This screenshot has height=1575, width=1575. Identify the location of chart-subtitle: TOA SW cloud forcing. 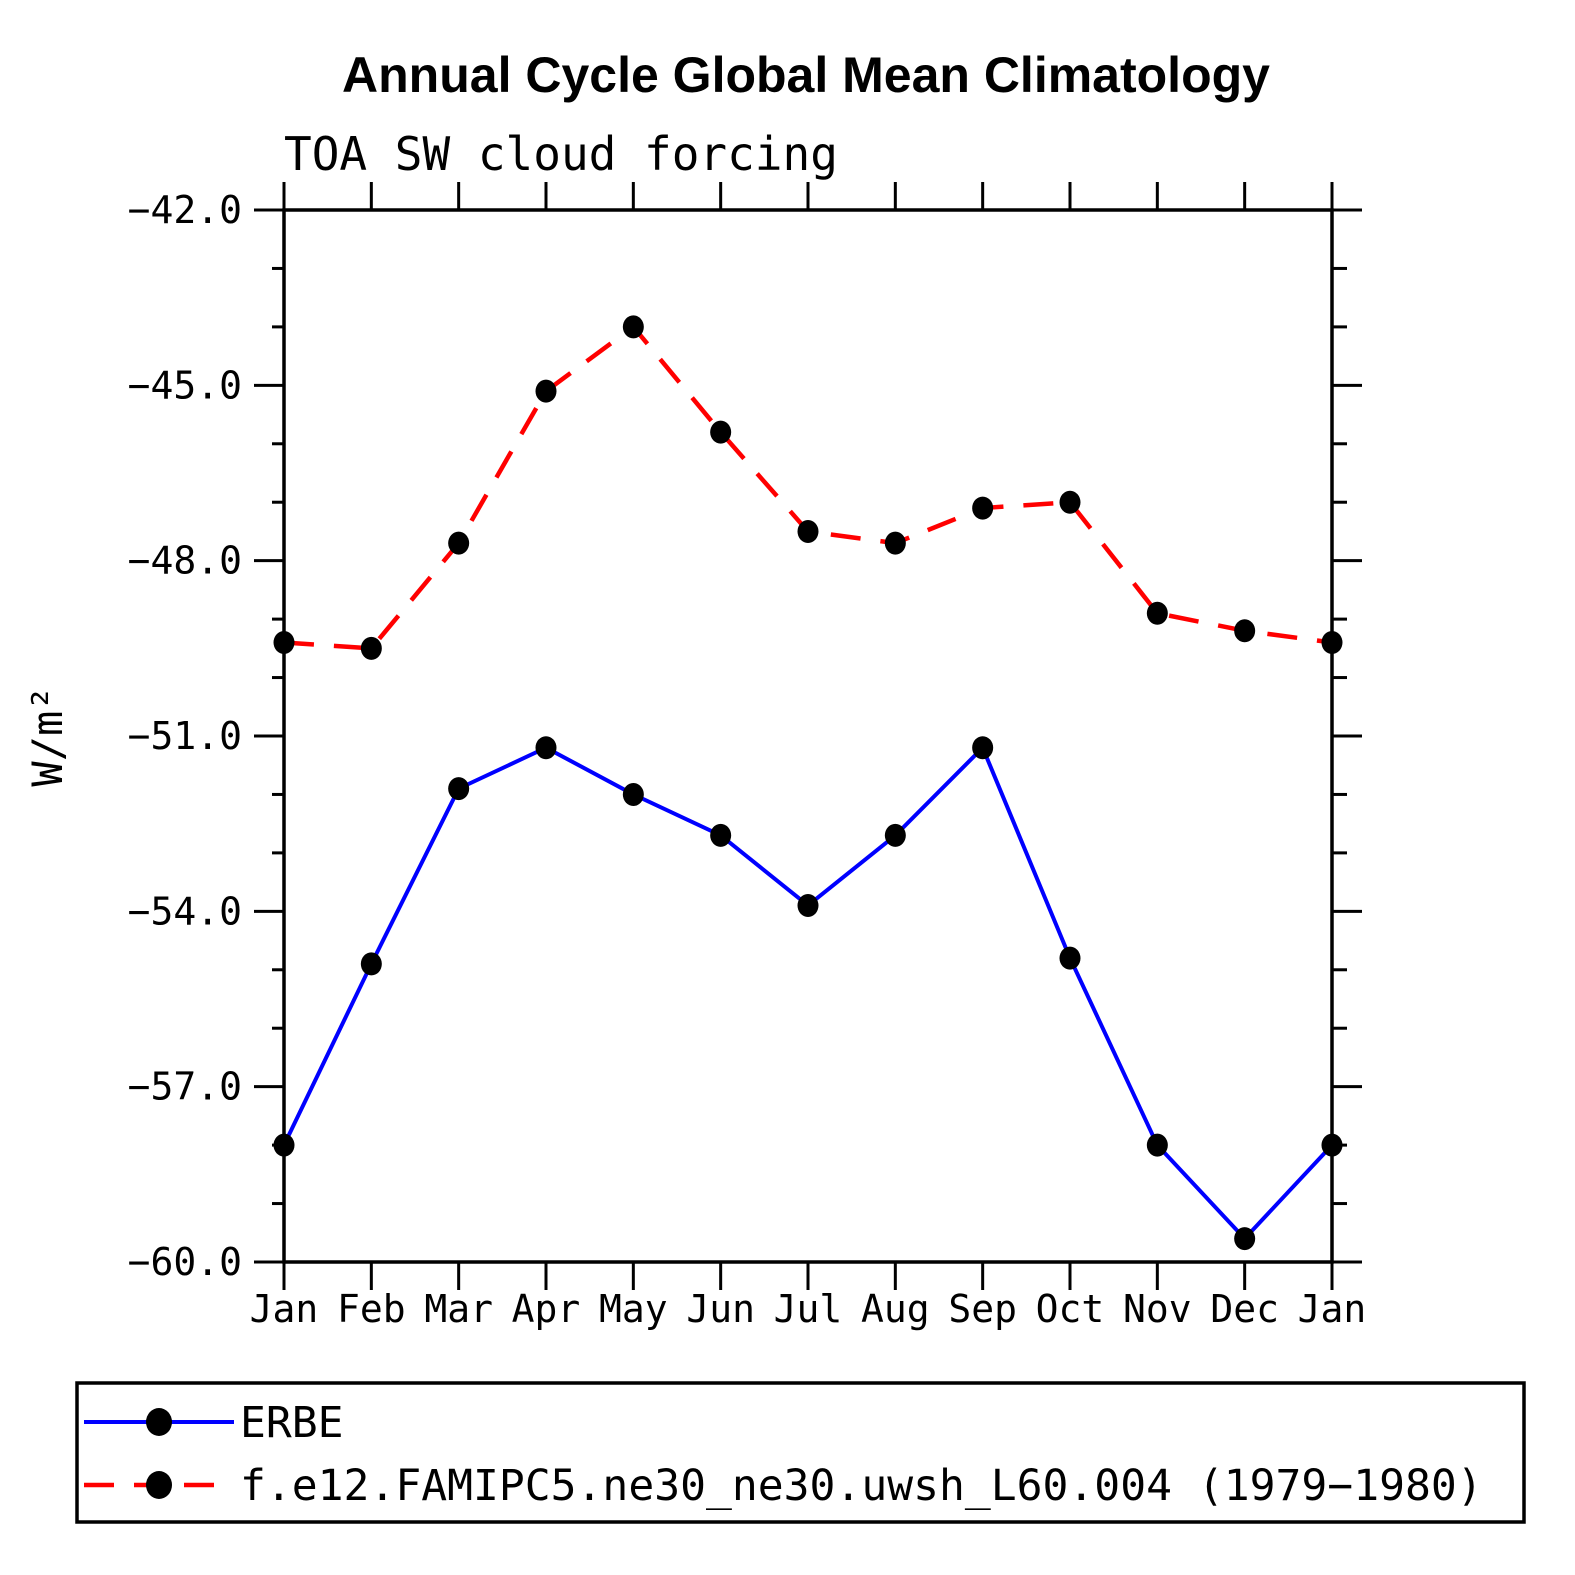
(561, 154).